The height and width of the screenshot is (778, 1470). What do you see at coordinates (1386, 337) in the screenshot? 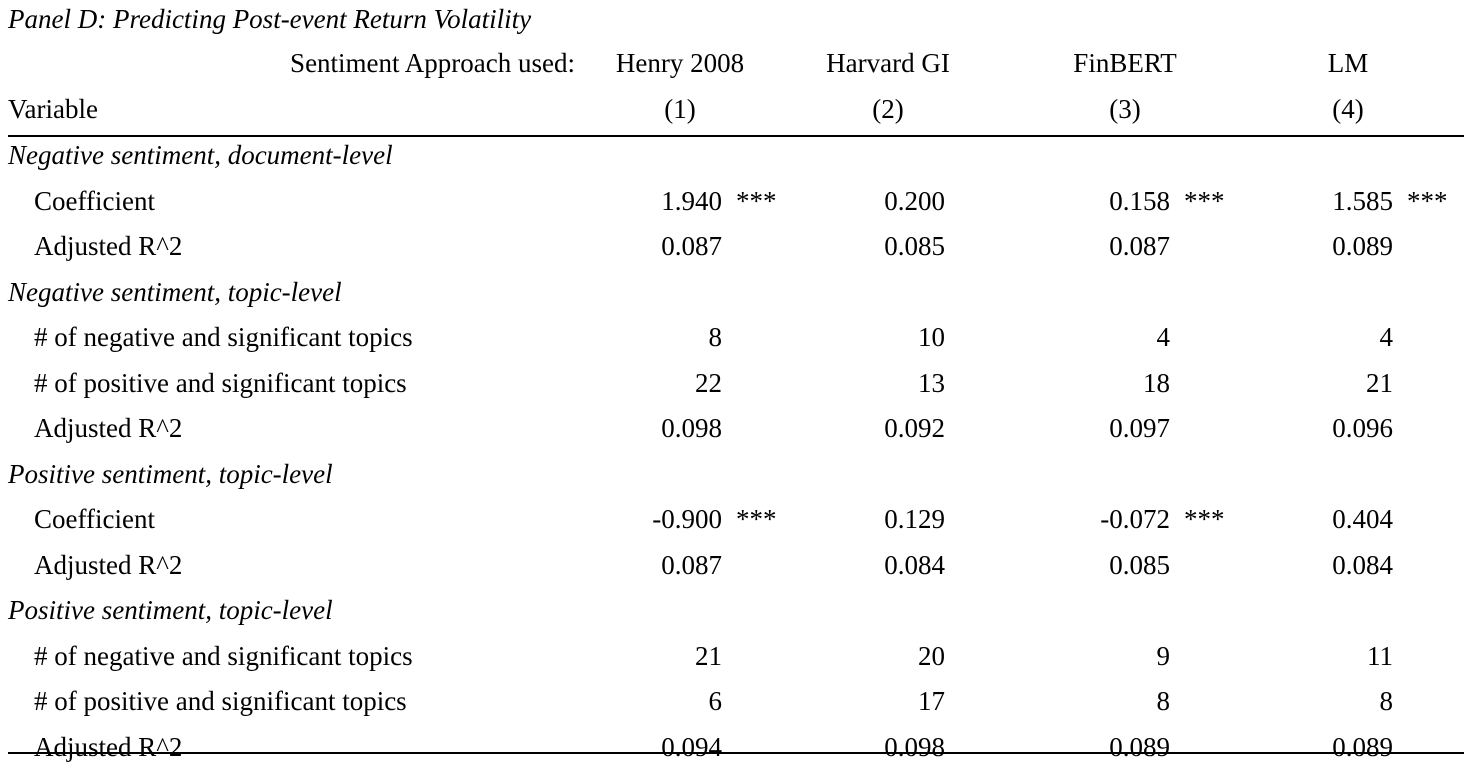
I see `cell-value-col-4: 4` at bounding box center [1386, 337].